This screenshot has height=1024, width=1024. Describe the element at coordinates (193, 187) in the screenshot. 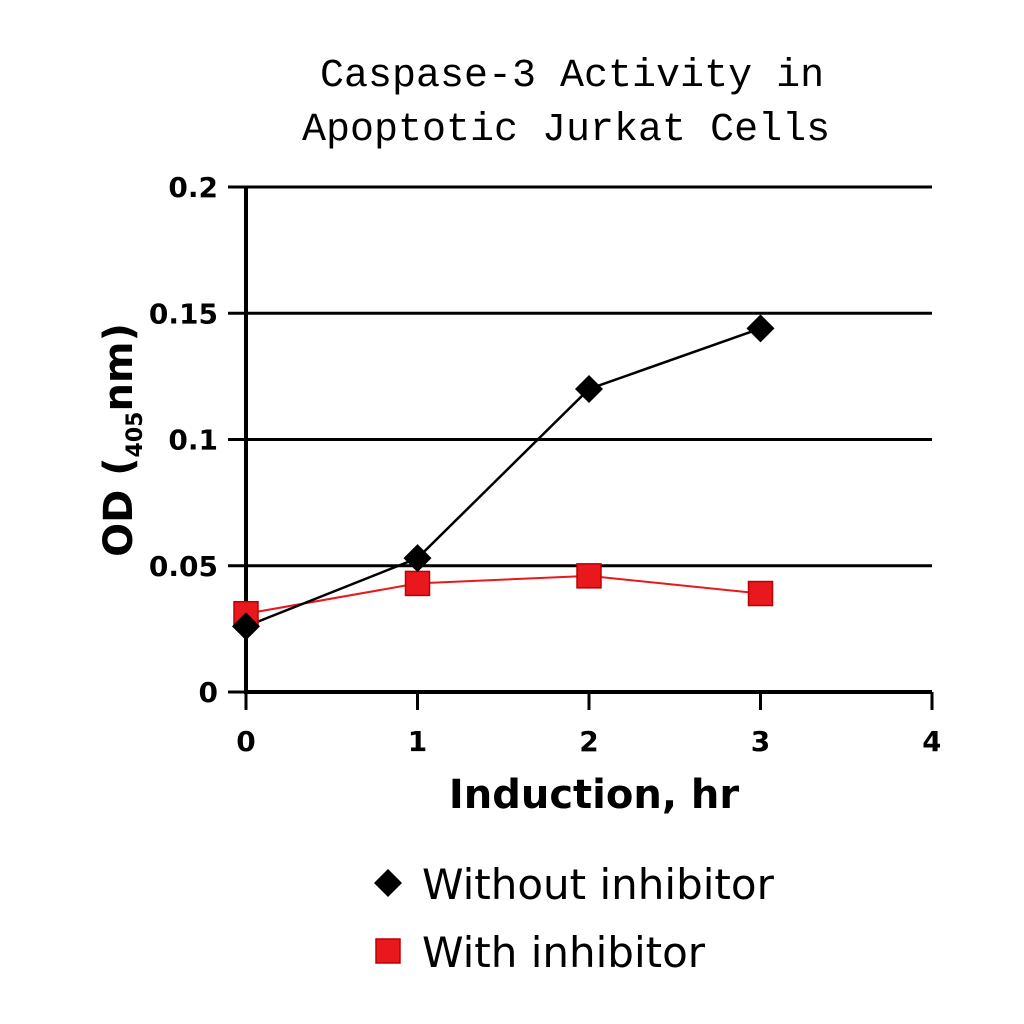

I see `y-tick-label-4: 0.2` at that location.